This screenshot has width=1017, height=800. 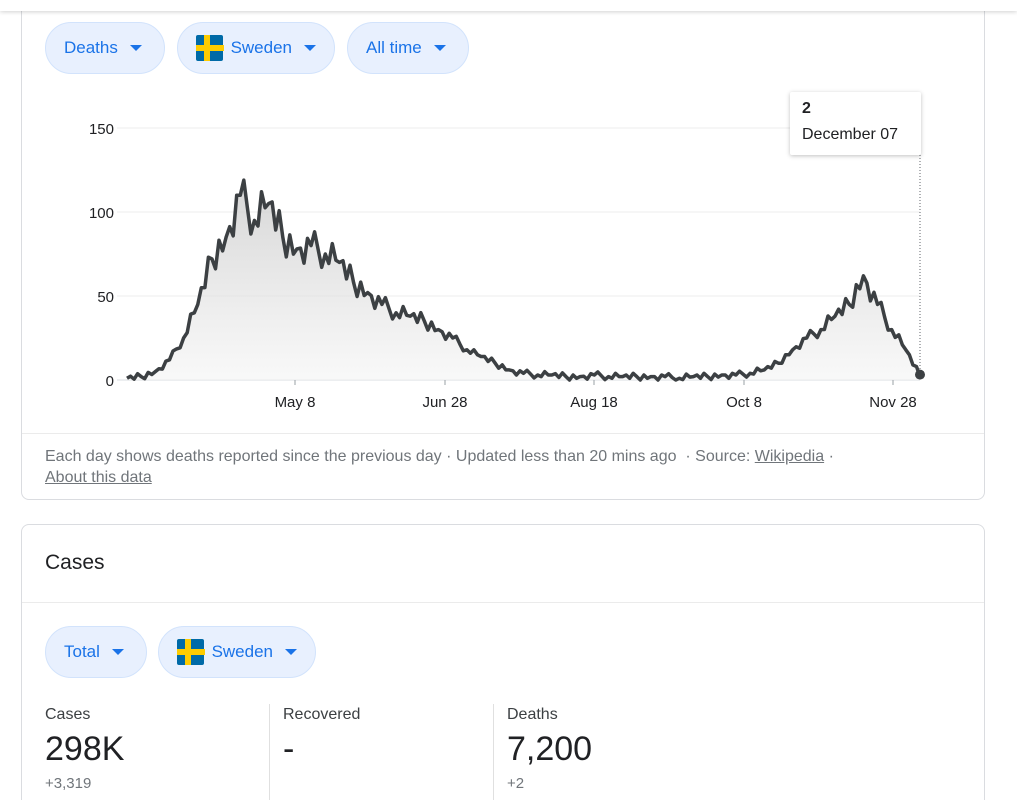 What do you see at coordinates (321, 740) in the screenshot?
I see `stat-recovered: Recovered -` at bounding box center [321, 740].